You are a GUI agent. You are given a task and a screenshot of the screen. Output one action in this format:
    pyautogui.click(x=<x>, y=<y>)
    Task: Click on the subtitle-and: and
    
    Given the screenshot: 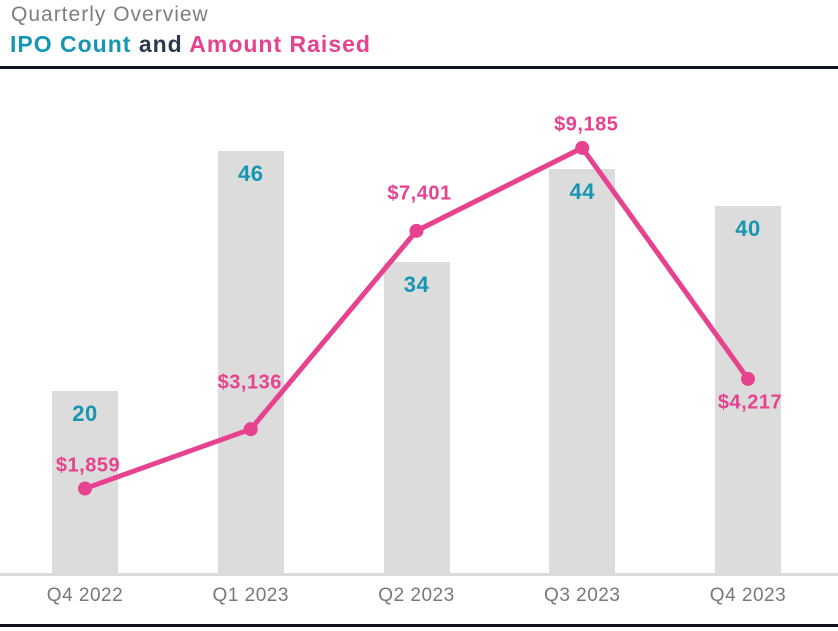 What is the action you would take?
    pyautogui.click(x=160, y=44)
    